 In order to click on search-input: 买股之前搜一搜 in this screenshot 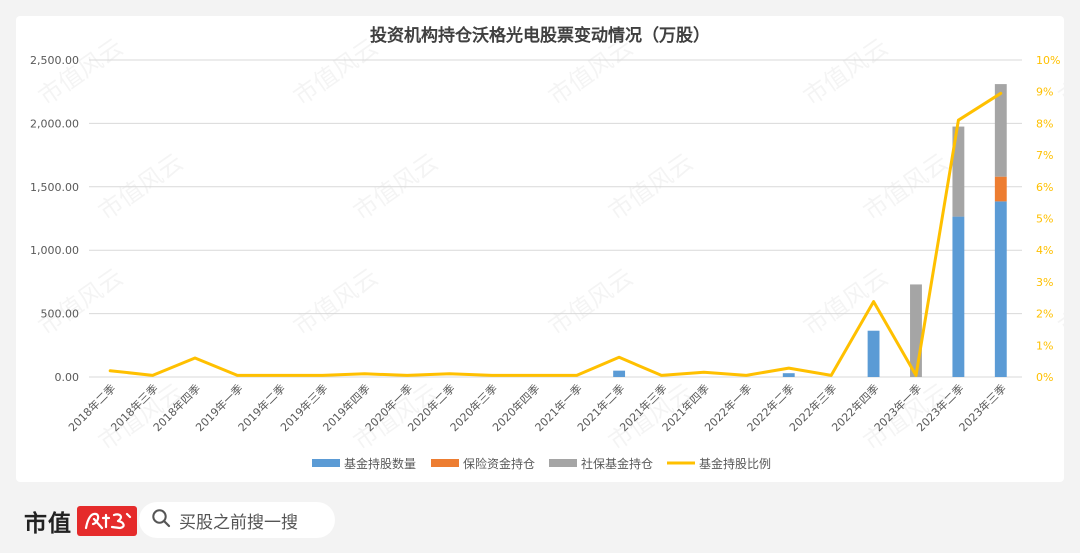, I will do `click(237, 520)`.